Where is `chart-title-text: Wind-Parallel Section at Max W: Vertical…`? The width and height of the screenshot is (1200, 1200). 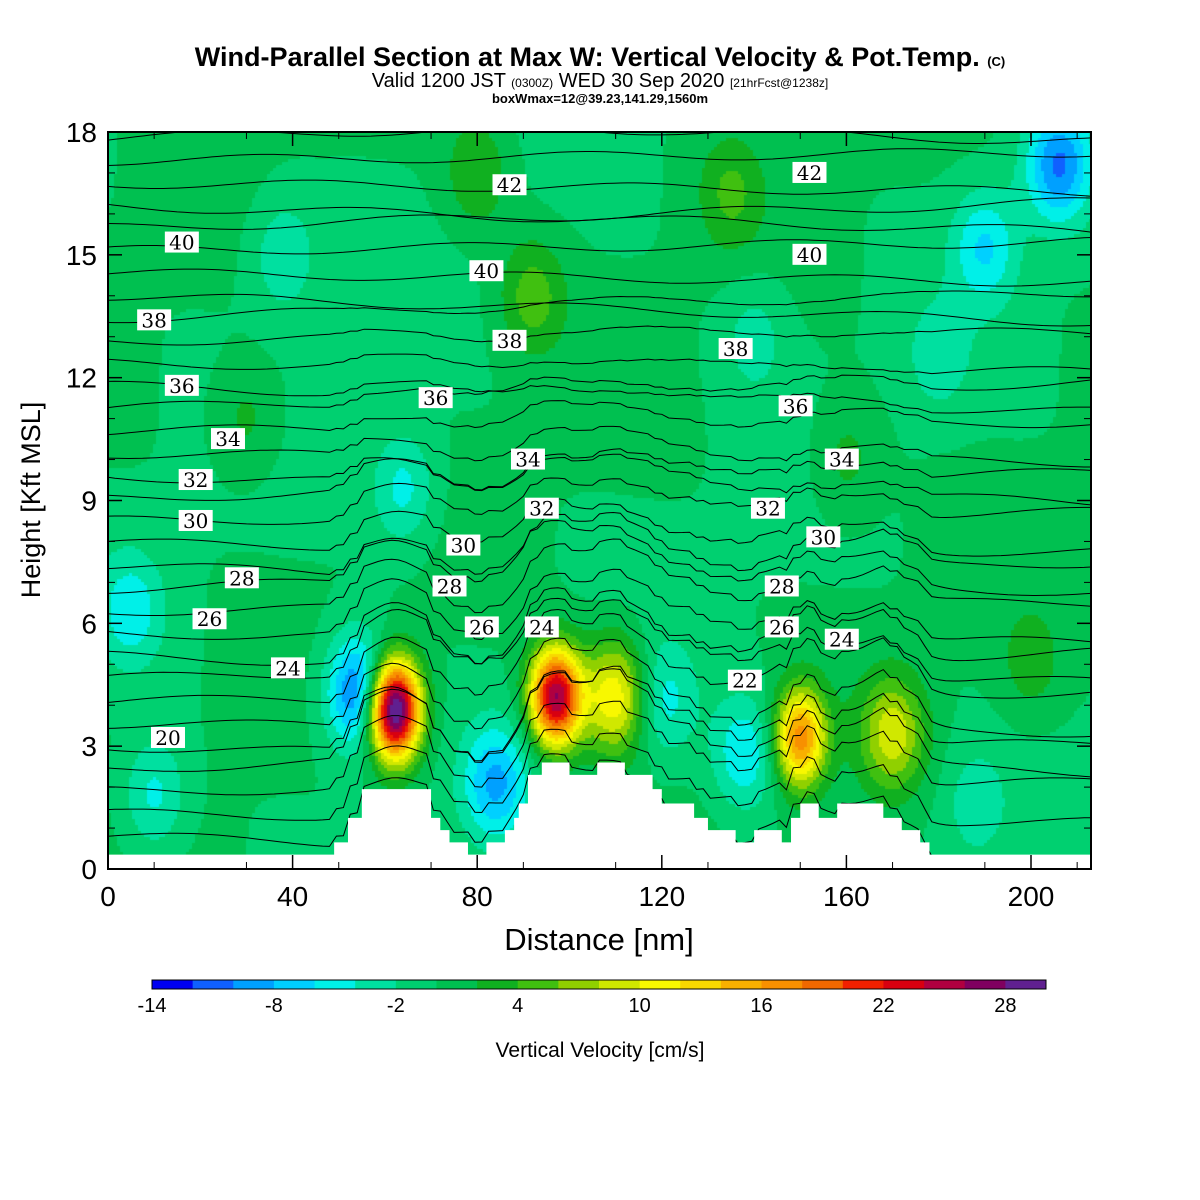 chart-title-text: Wind-Parallel Section at Max W: Vertical… is located at coordinates (587, 57).